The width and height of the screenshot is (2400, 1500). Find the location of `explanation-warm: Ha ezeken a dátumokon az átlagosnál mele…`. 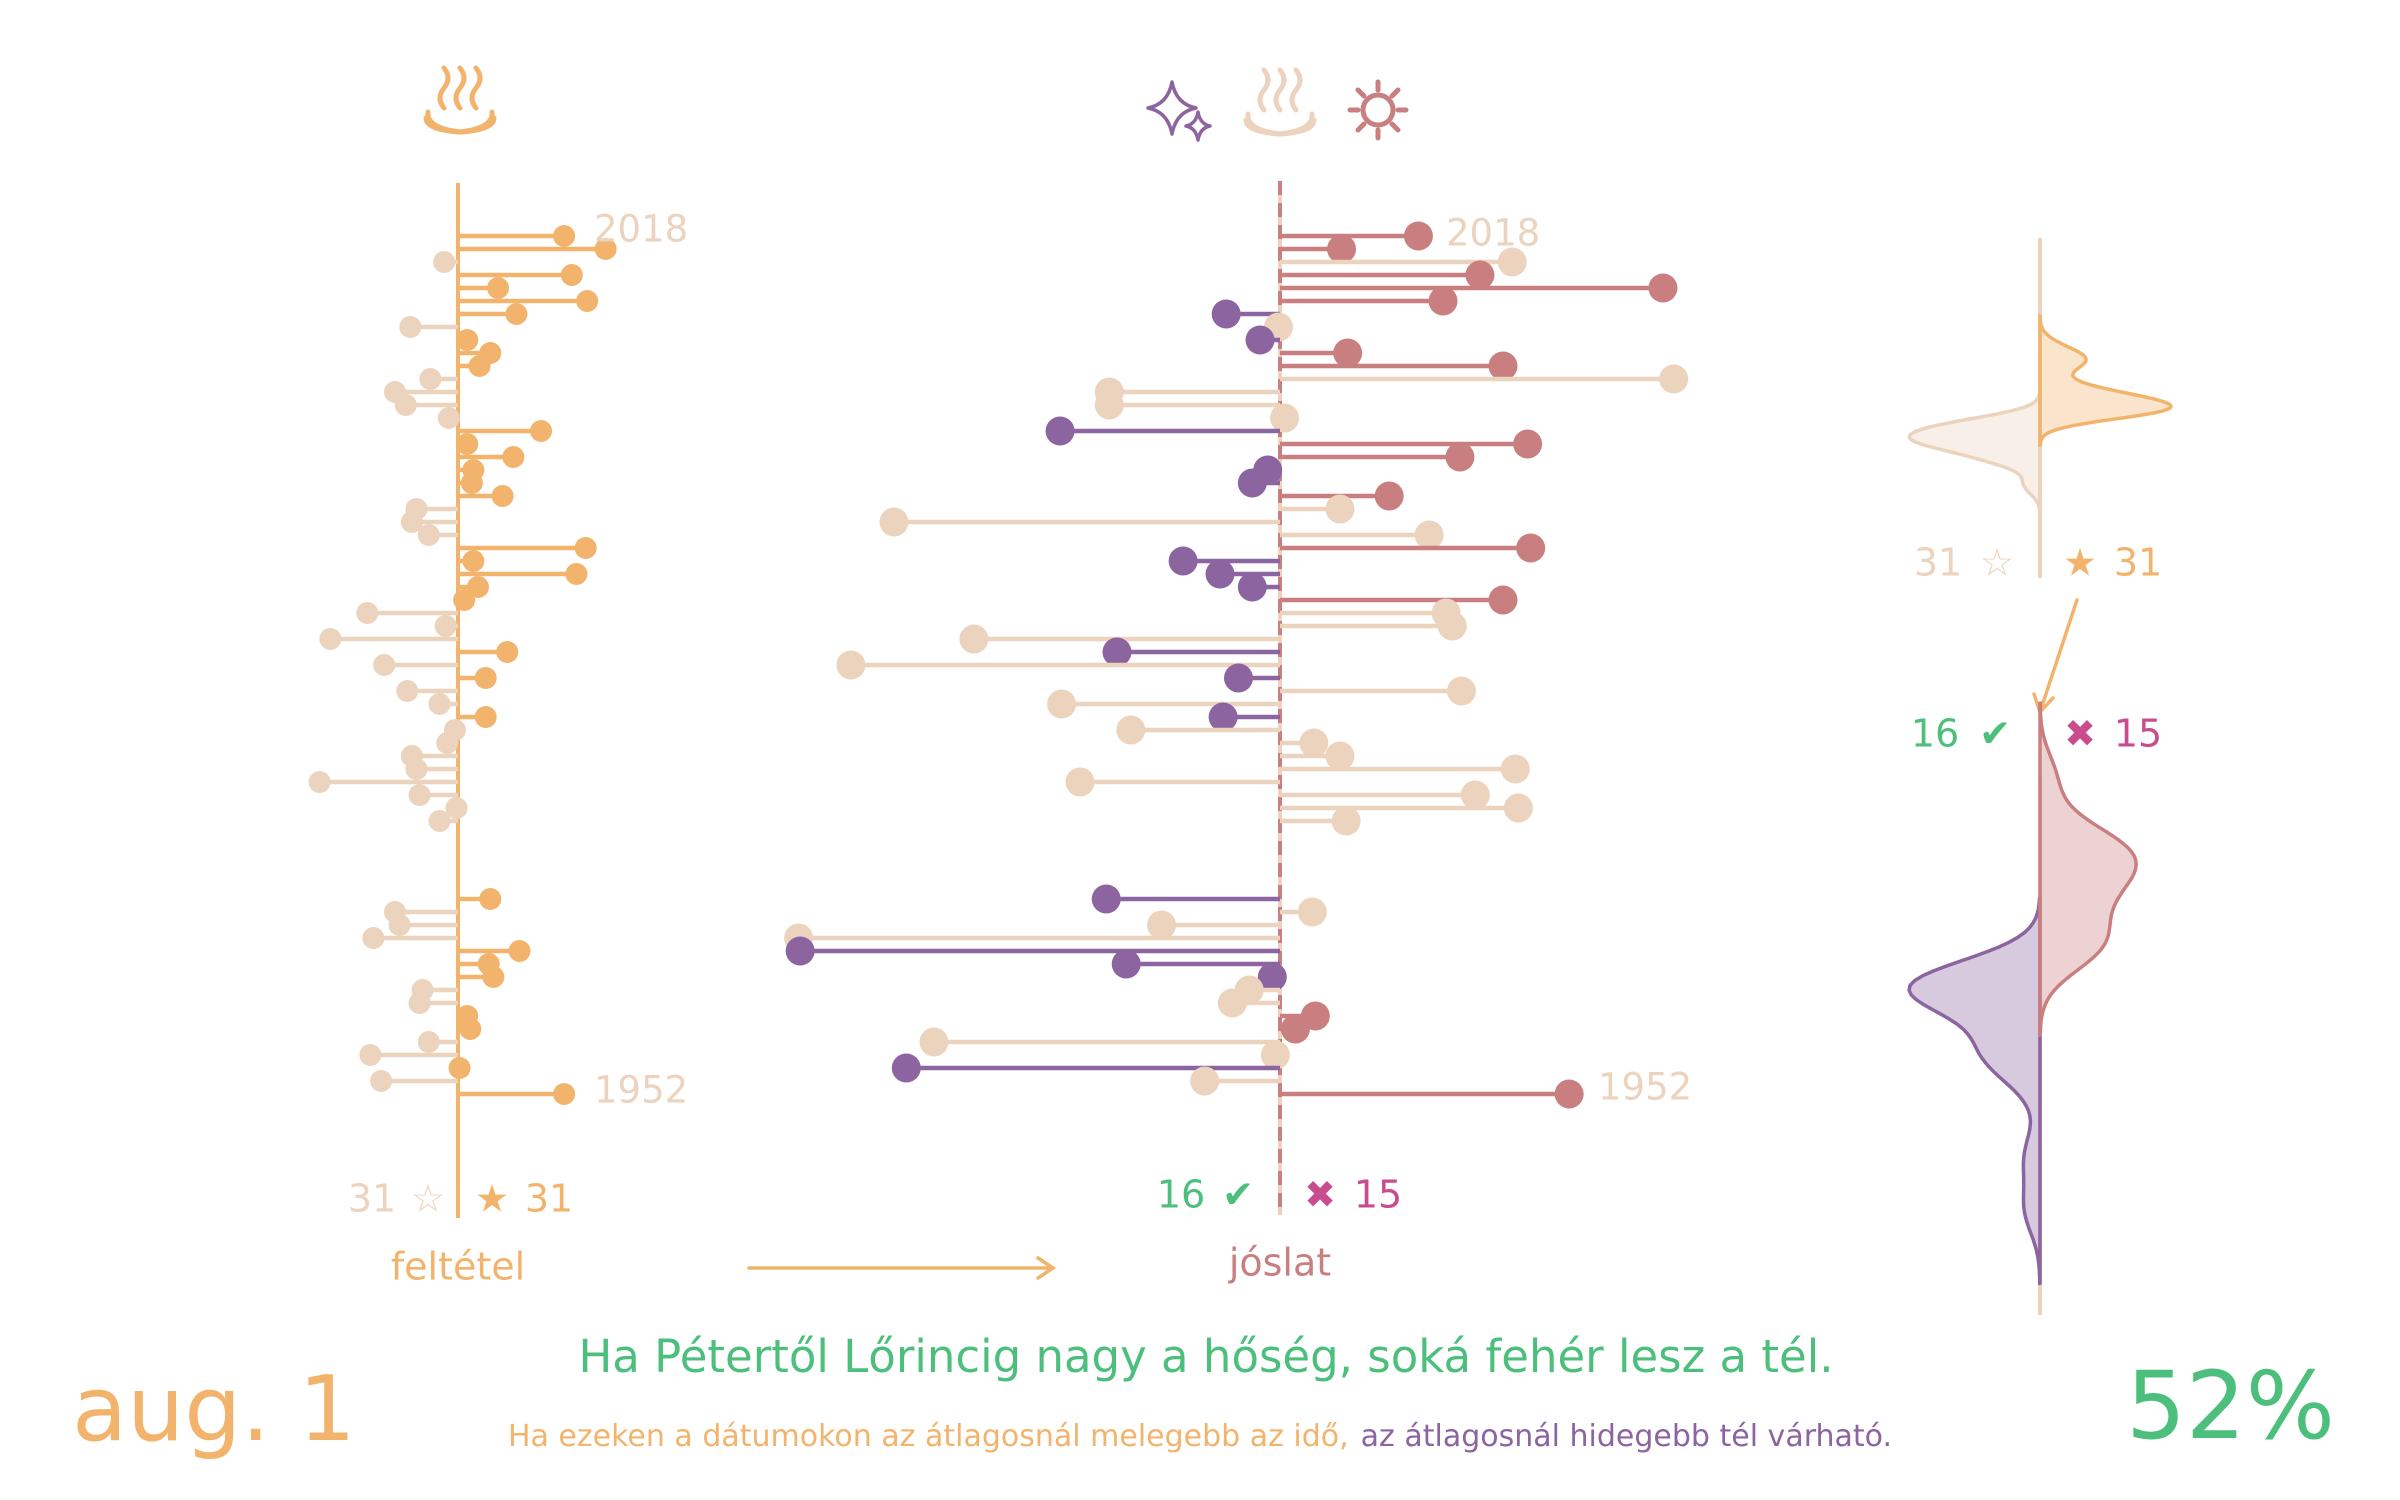

explanation-warm: Ha ezeken a dátumokon az átlagosnál mele… is located at coordinates (928, 1436).